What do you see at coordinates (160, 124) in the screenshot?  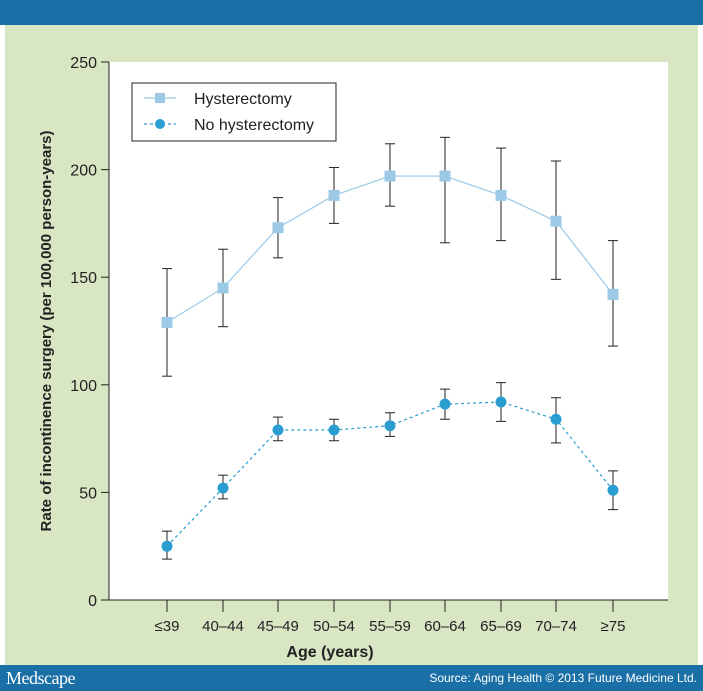 I see `legend-circle-marker-icon` at bounding box center [160, 124].